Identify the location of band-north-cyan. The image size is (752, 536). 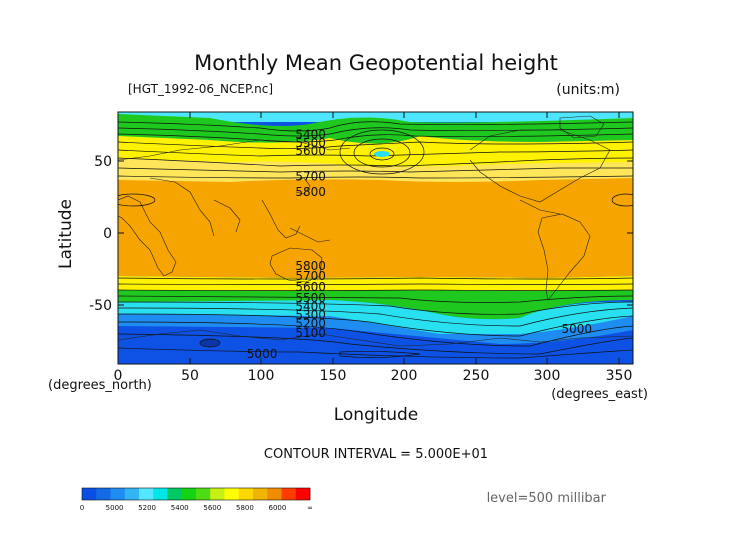
(375, 117).